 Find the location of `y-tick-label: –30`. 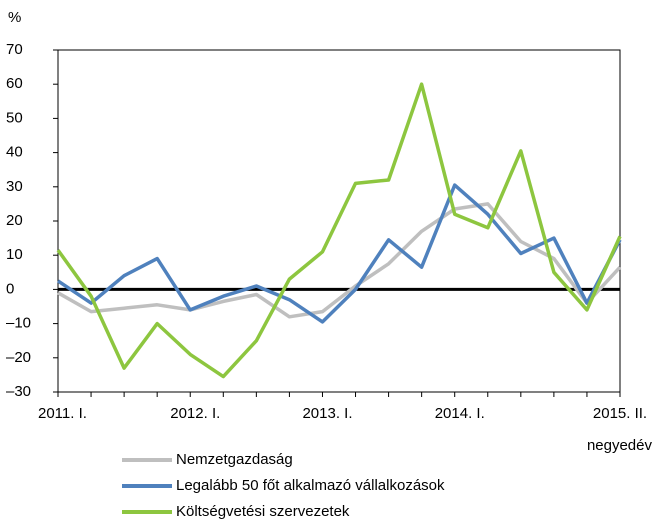

y-tick-label: –30 is located at coordinates (18, 391).